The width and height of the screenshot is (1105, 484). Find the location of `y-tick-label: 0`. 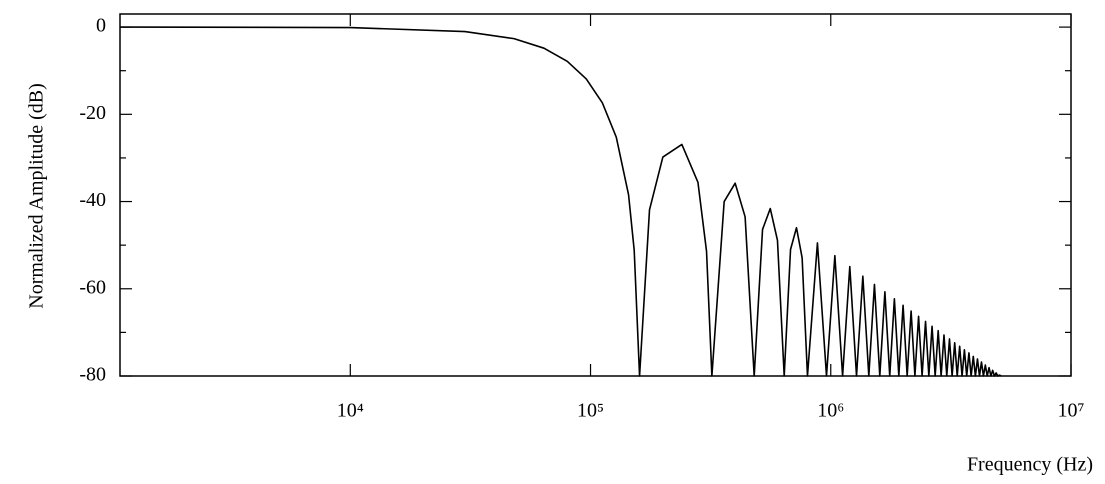

y-tick-label: 0 is located at coordinates (101, 26).